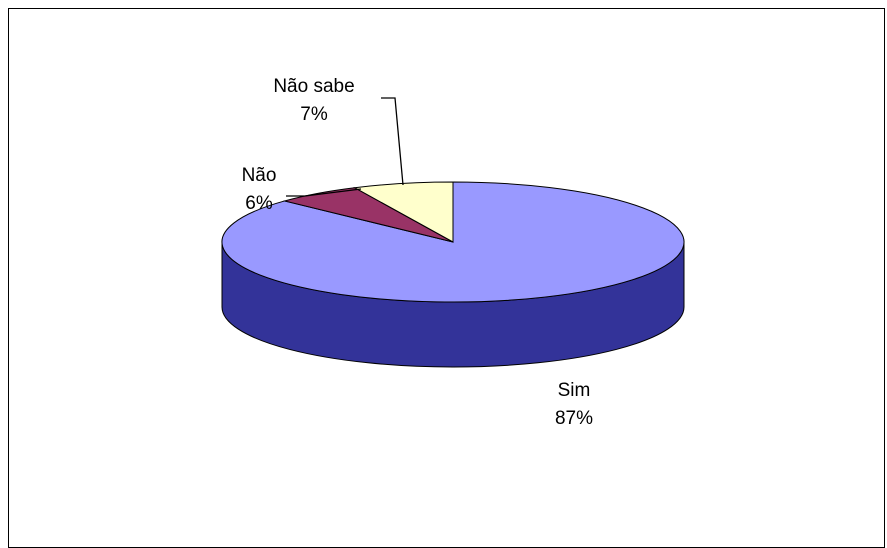 The height and width of the screenshot is (548, 887). Describe the element at coordinates (574, 418) in the screenshot. I see `slice-percent-sim: 87%` at that location.